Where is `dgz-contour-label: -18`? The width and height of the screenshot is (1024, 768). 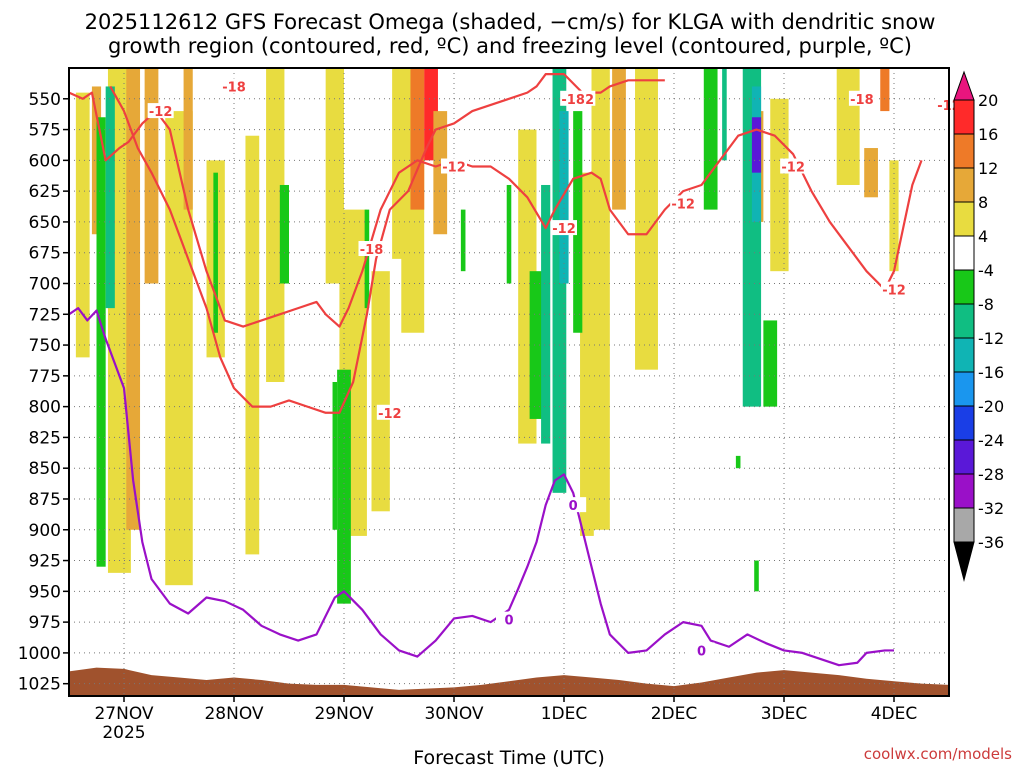
dgz-contour-label: -18 is located at coordinates (372, 250).